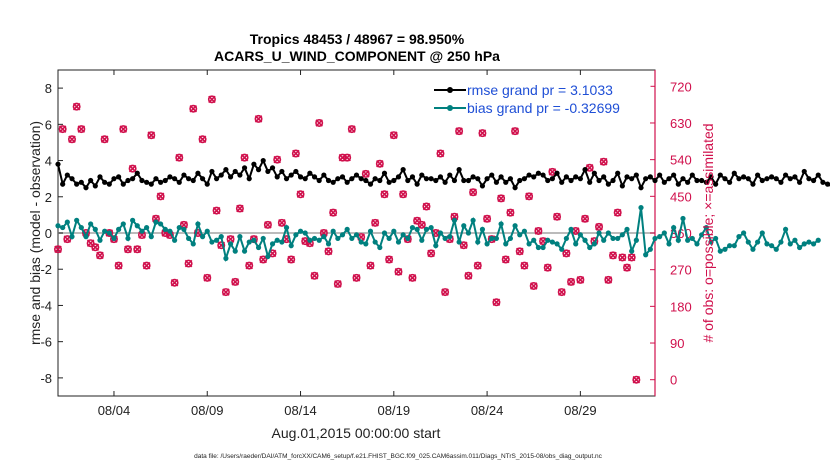 The image size is (830, 470). Describe the element at coordinates (46, 342) in the screenshot. I see `y-left-tick-label: -6` at that location.